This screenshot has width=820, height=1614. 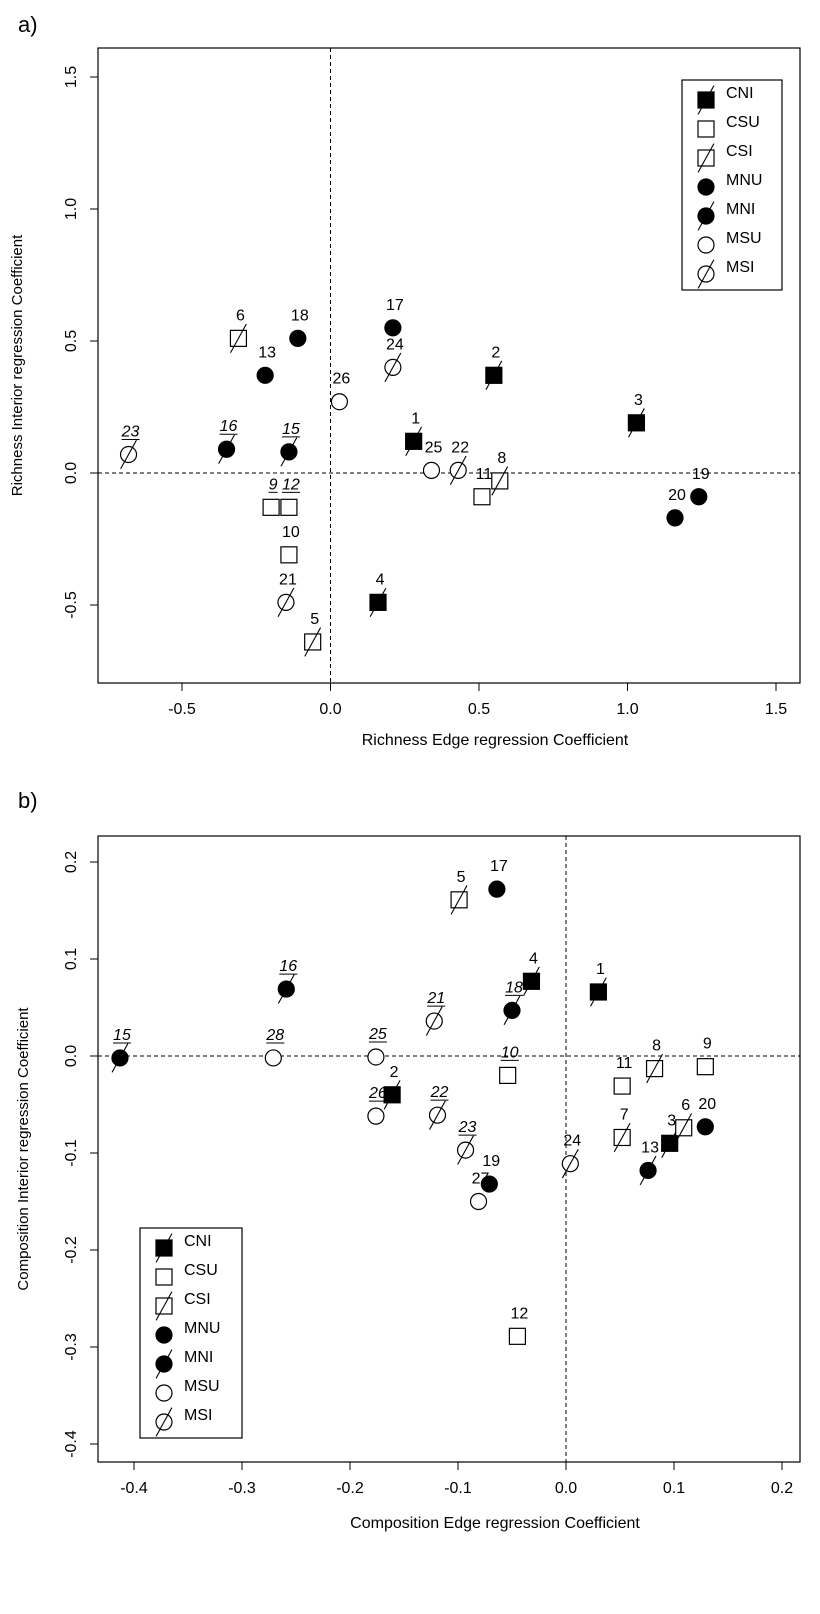 I want to click on point-label-21: 21, so click(x=288, y=579).